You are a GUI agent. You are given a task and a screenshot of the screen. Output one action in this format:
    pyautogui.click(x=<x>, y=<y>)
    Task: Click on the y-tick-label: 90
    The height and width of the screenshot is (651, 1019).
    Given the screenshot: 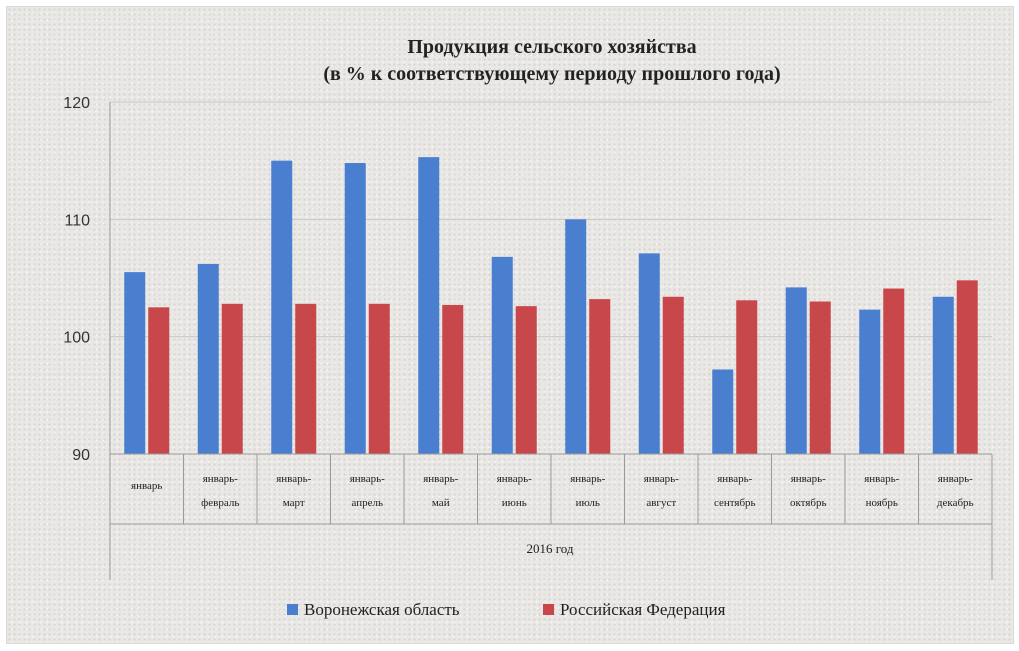 What is the action you would take?
    pyautogui.click(x=81, y=455)
    